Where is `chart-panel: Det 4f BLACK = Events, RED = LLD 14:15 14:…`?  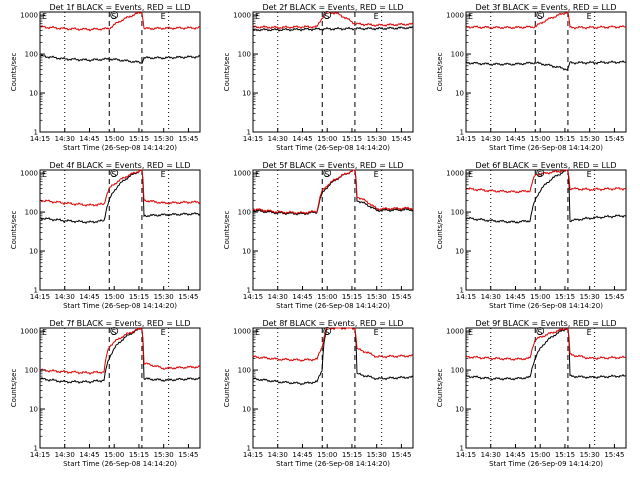
chart-panel: Det 4f BLACK = Events, RED = LLD 14:15 14:… is located at coordinates (105, 235).